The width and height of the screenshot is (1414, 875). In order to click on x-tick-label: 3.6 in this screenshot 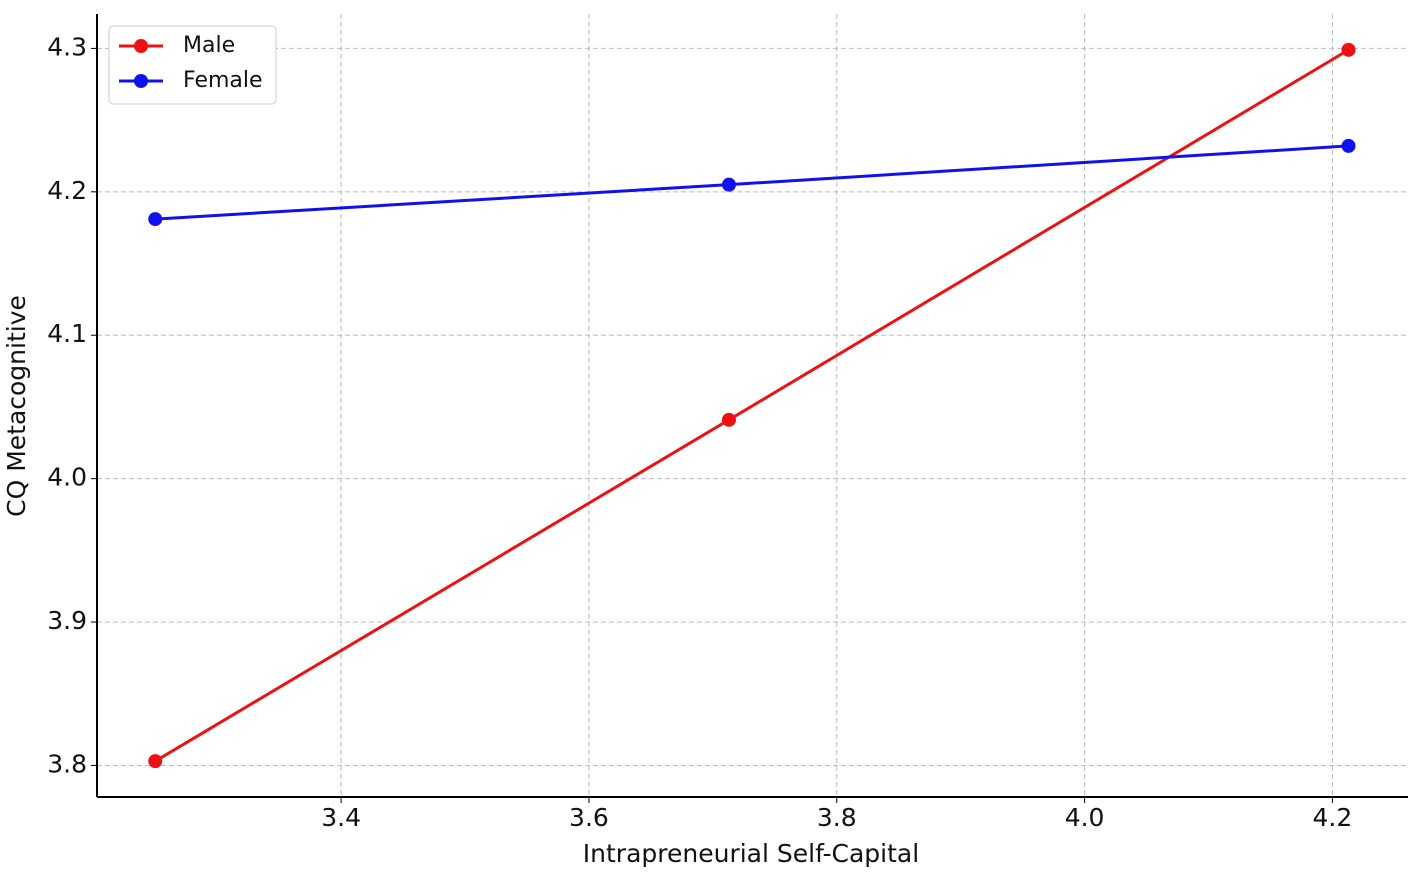, I will do `click(589, 817)`.